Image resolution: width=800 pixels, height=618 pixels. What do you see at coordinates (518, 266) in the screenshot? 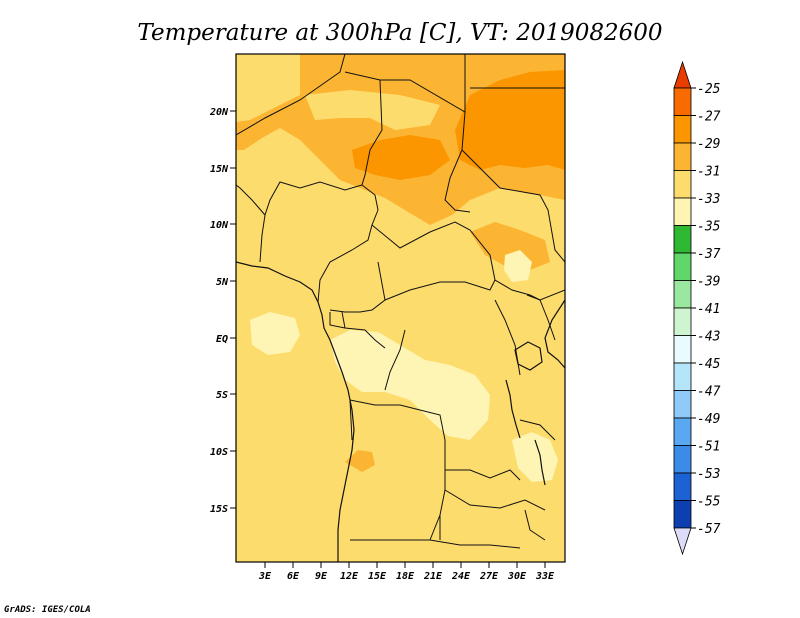
I see `cool-region-ethiopia` at bounding box center [518, 266].